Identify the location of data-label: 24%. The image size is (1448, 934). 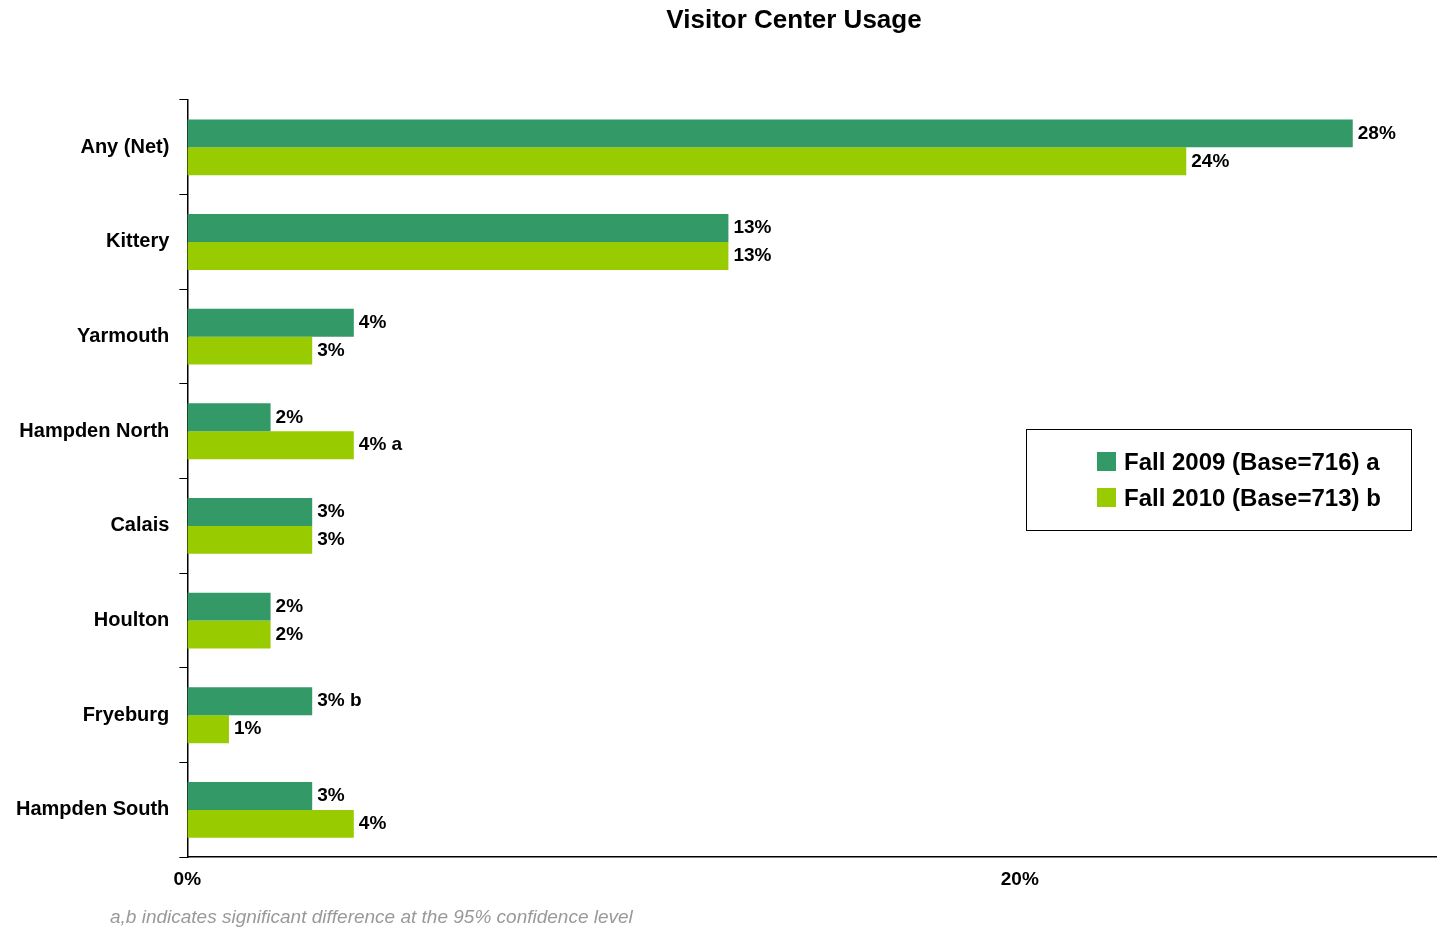
(1210, 160).